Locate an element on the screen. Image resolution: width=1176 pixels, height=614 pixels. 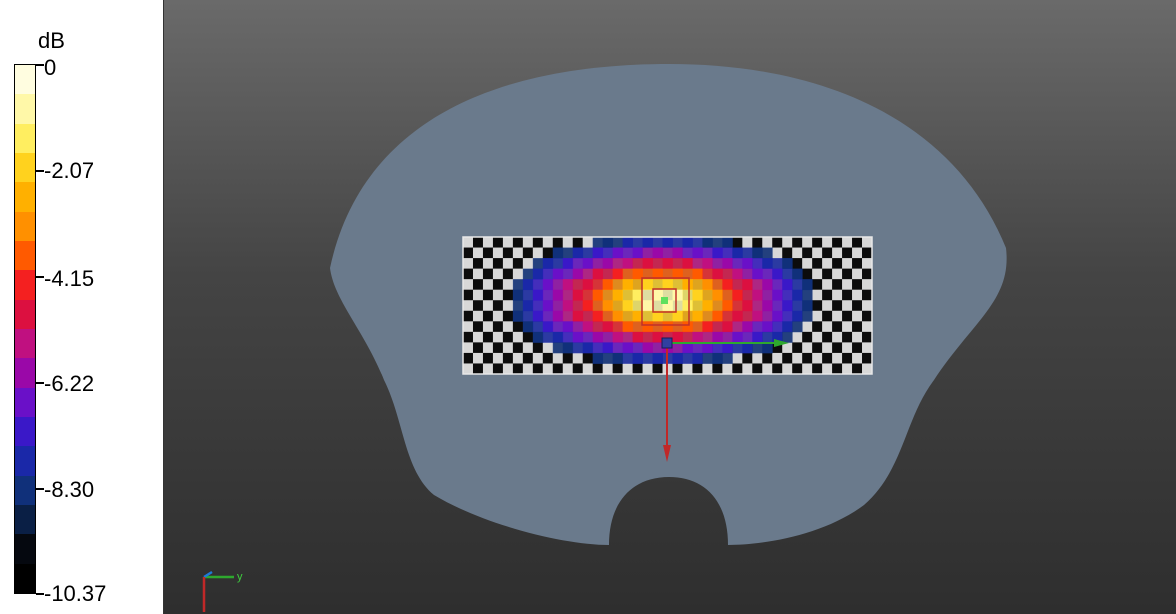
legend-unit-label: dB is located at coordinates (51, 40).